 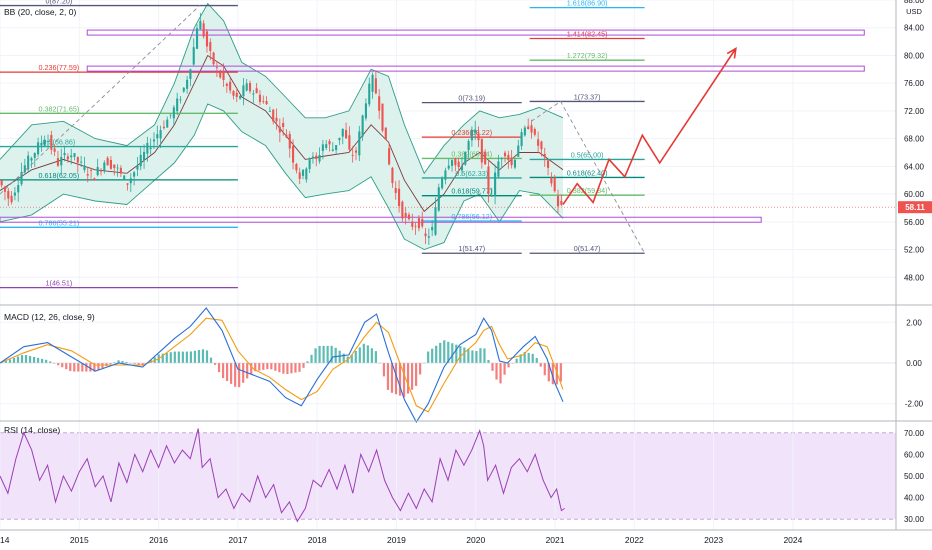 I want to click on projection-arrowhead, so click(x=731, y=52).